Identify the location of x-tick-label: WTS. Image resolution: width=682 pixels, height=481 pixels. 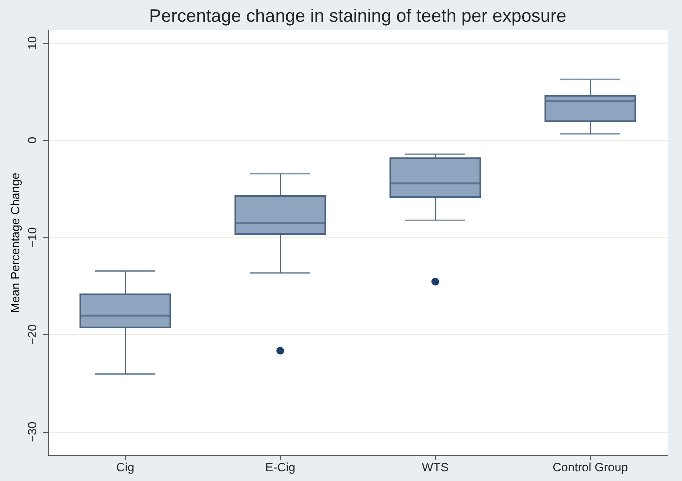
(435, 467).